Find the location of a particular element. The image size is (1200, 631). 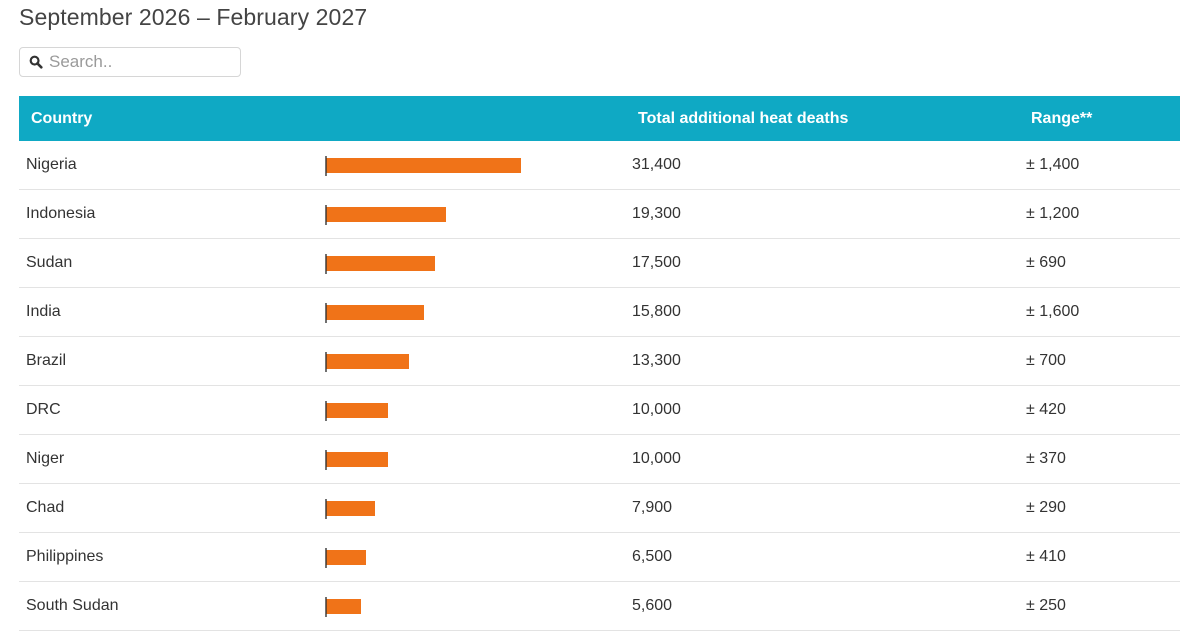

column-header-country: Country is located at coordinates (62, 118).